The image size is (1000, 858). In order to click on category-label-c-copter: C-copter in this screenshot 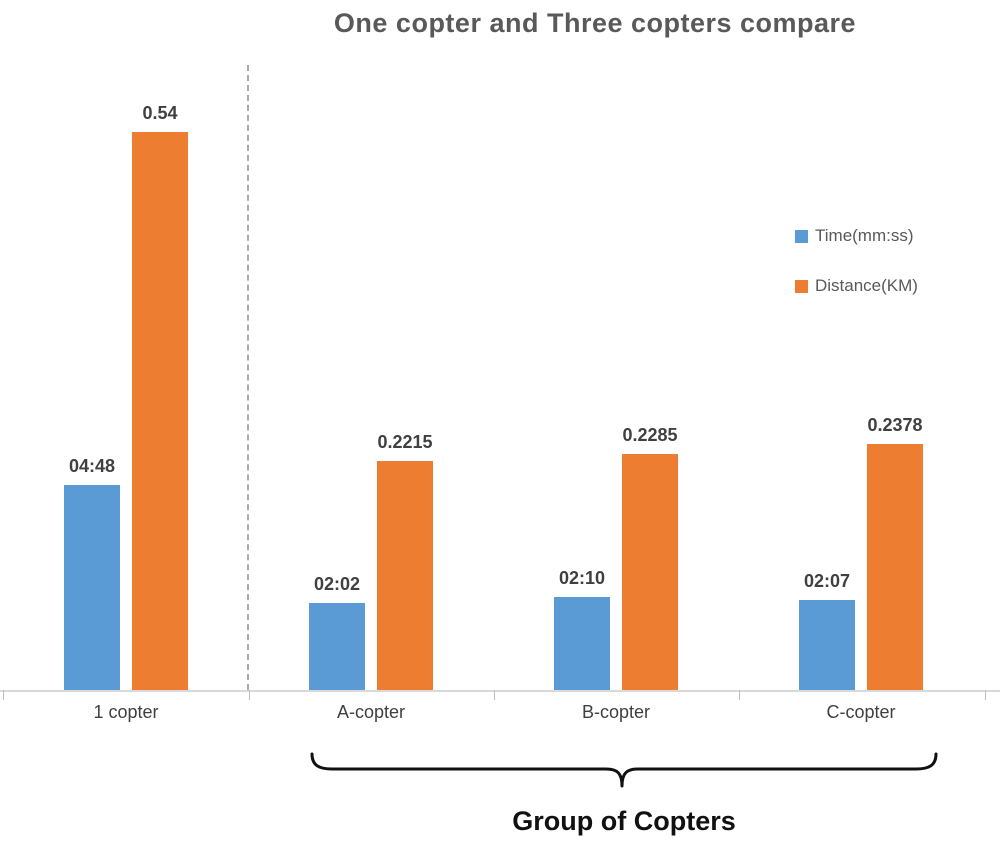, I will do `click(861, 712)`.